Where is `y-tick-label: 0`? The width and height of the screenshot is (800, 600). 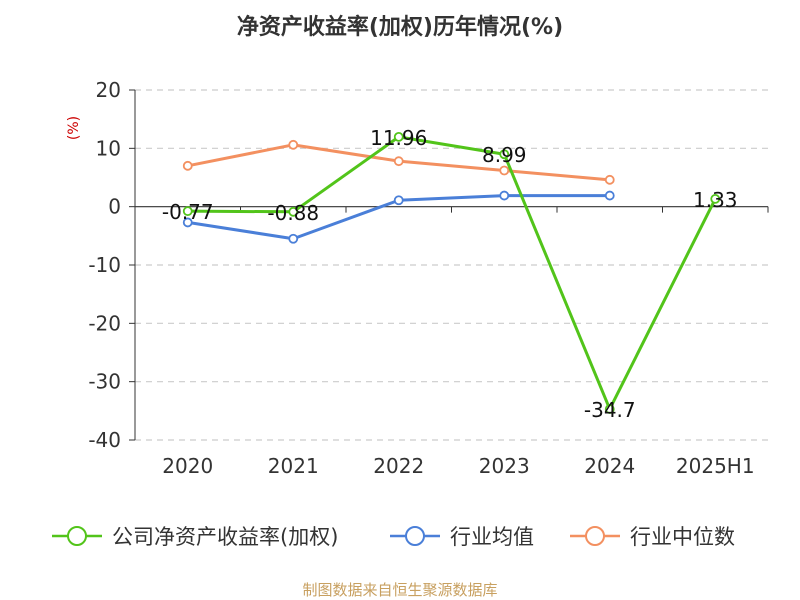 y-tick-label: 0 is located at coordinates (114, 207).